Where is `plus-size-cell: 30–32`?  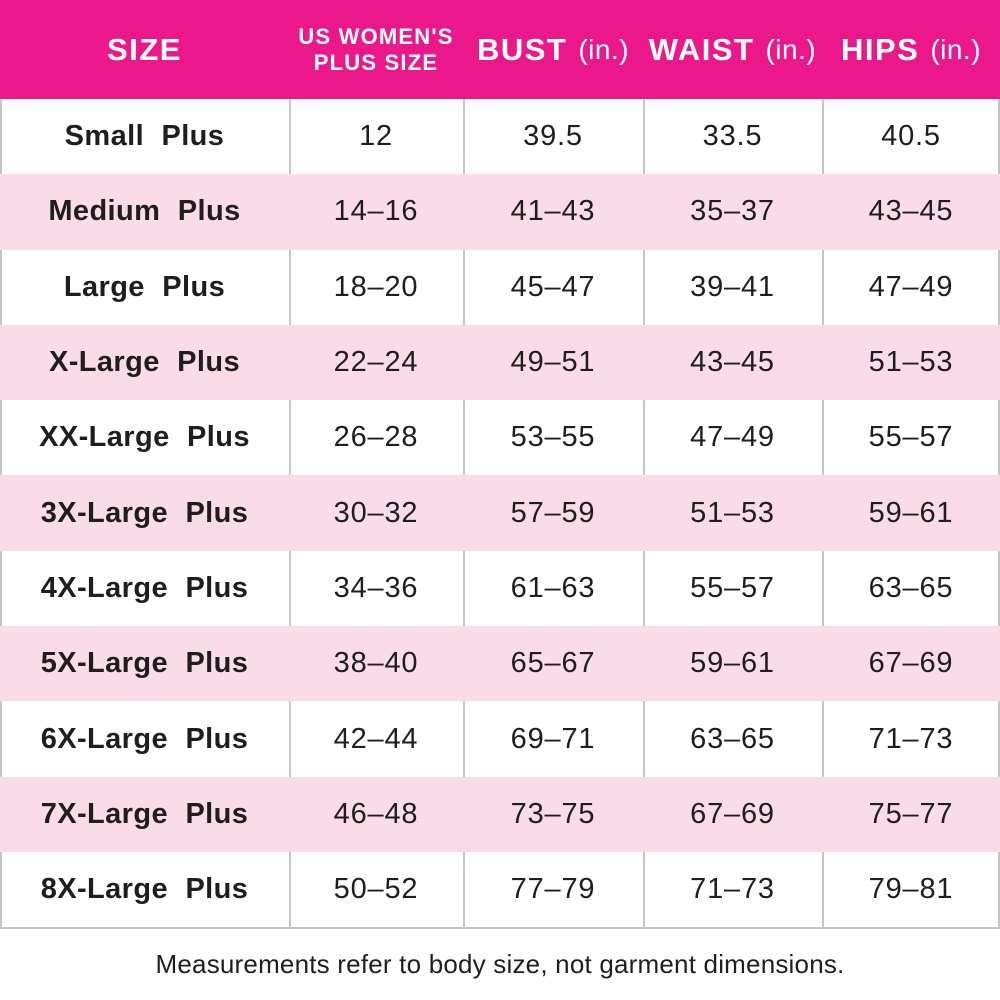 plus-size-cell: 30–32 is located at coordinates (376, 512).